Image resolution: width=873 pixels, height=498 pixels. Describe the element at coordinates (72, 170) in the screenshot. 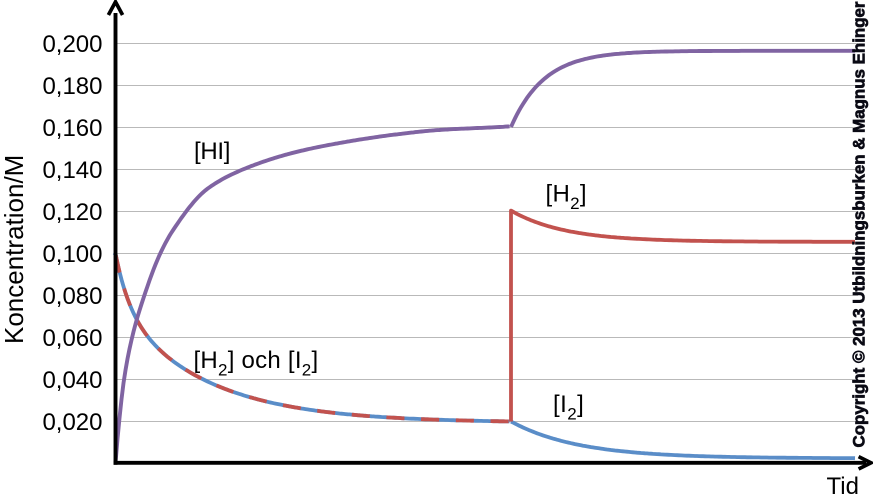

I see `svg-text: 0,140` at that location.